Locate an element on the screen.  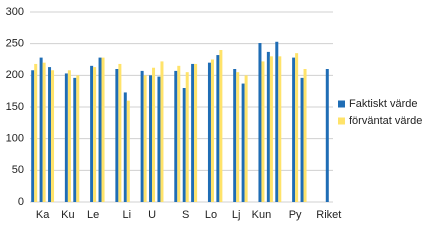
legend-label: Faktiskt värde is located at coordinates (383, 104).